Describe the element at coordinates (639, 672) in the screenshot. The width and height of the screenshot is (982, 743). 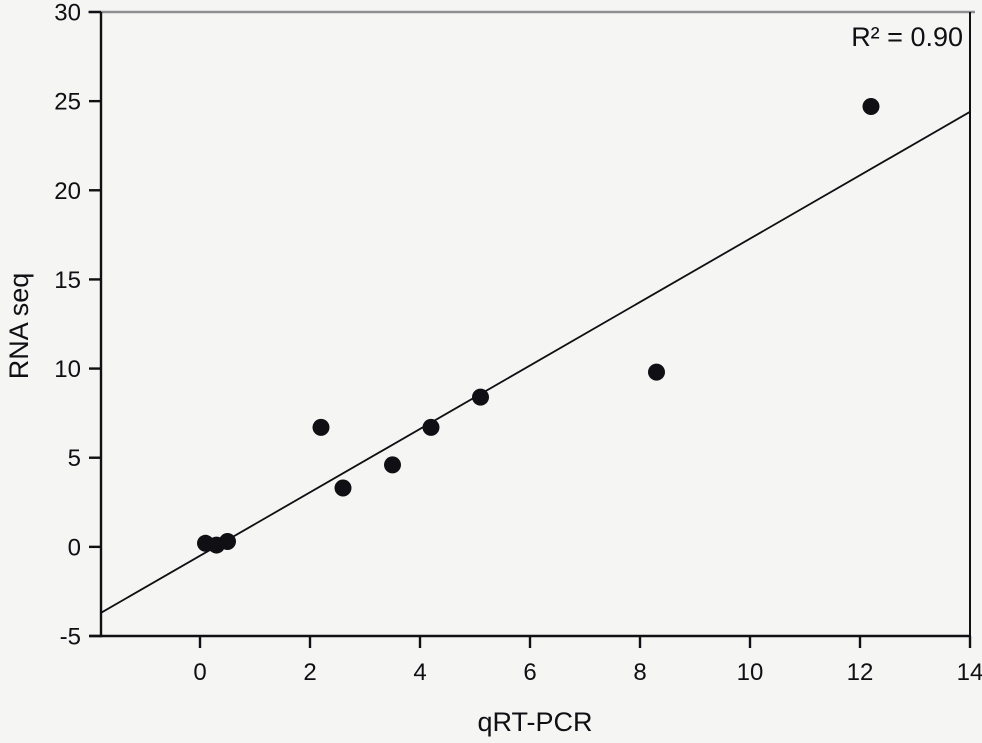
I see `x-axis-tick-label: 8` at that location.